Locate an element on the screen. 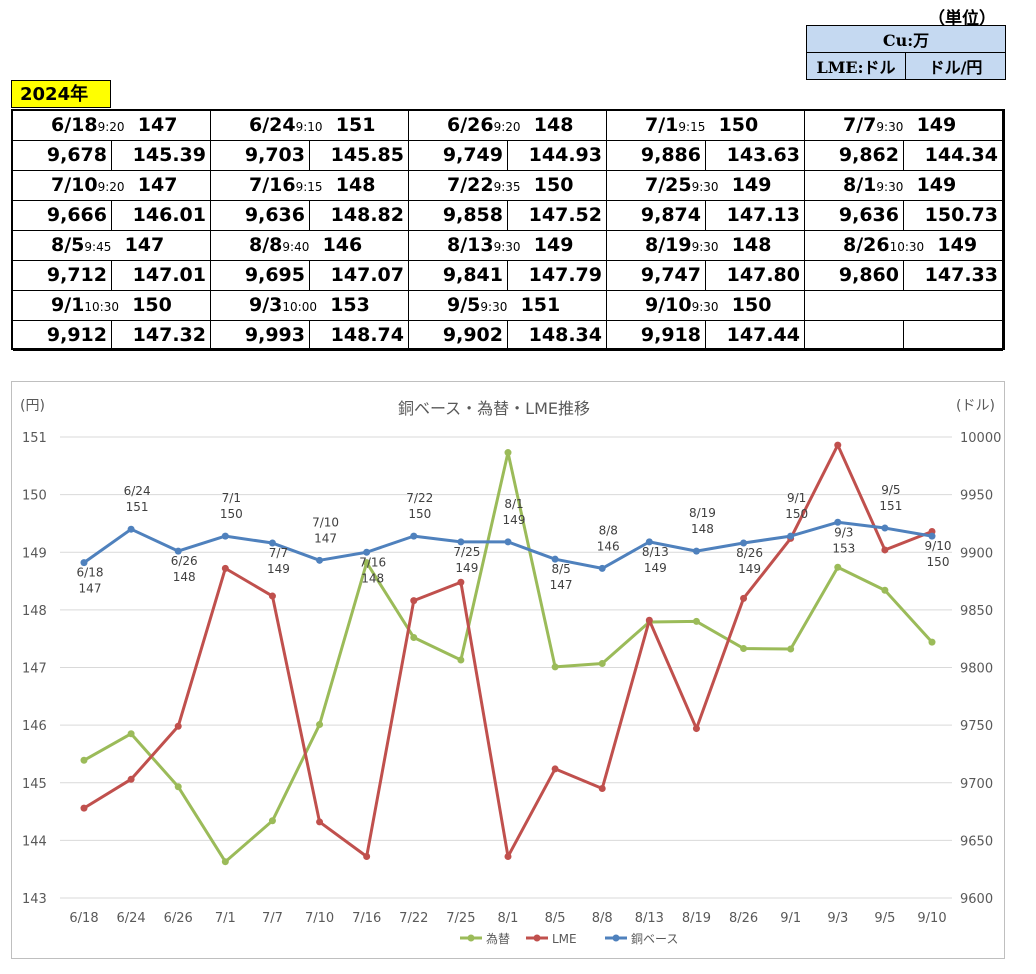 Image resolution: width=1036 pixels, height=974 pixels. point-label: 7/7 is located at coordinates (278, 553).